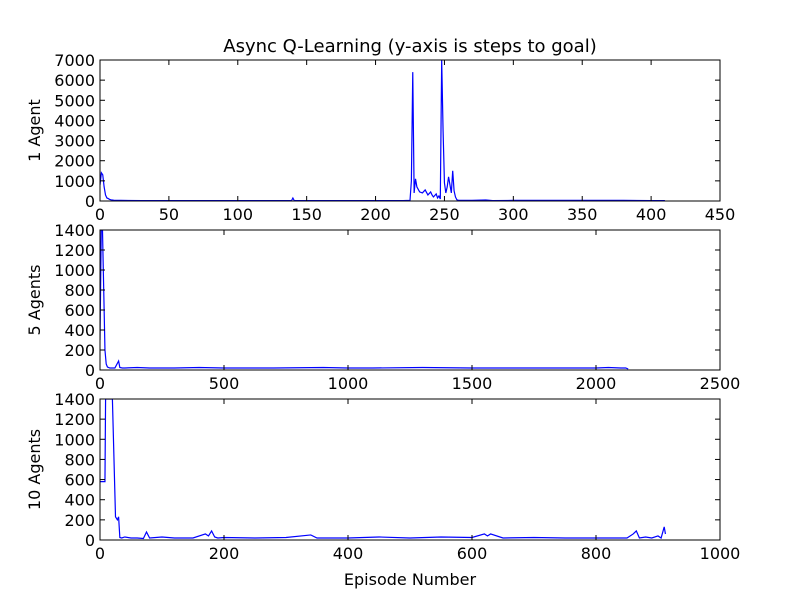  Describe the element at coordinates (306, 214) in the screenshot. I see `x-tick-label: 150` at that location.